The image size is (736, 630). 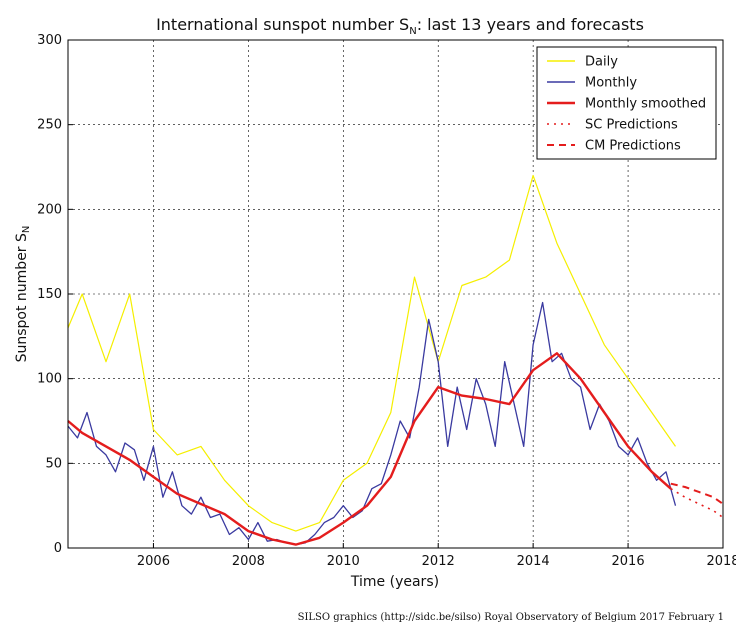 I want to click on y-tick-label: 50, so click(x=53, y=463).